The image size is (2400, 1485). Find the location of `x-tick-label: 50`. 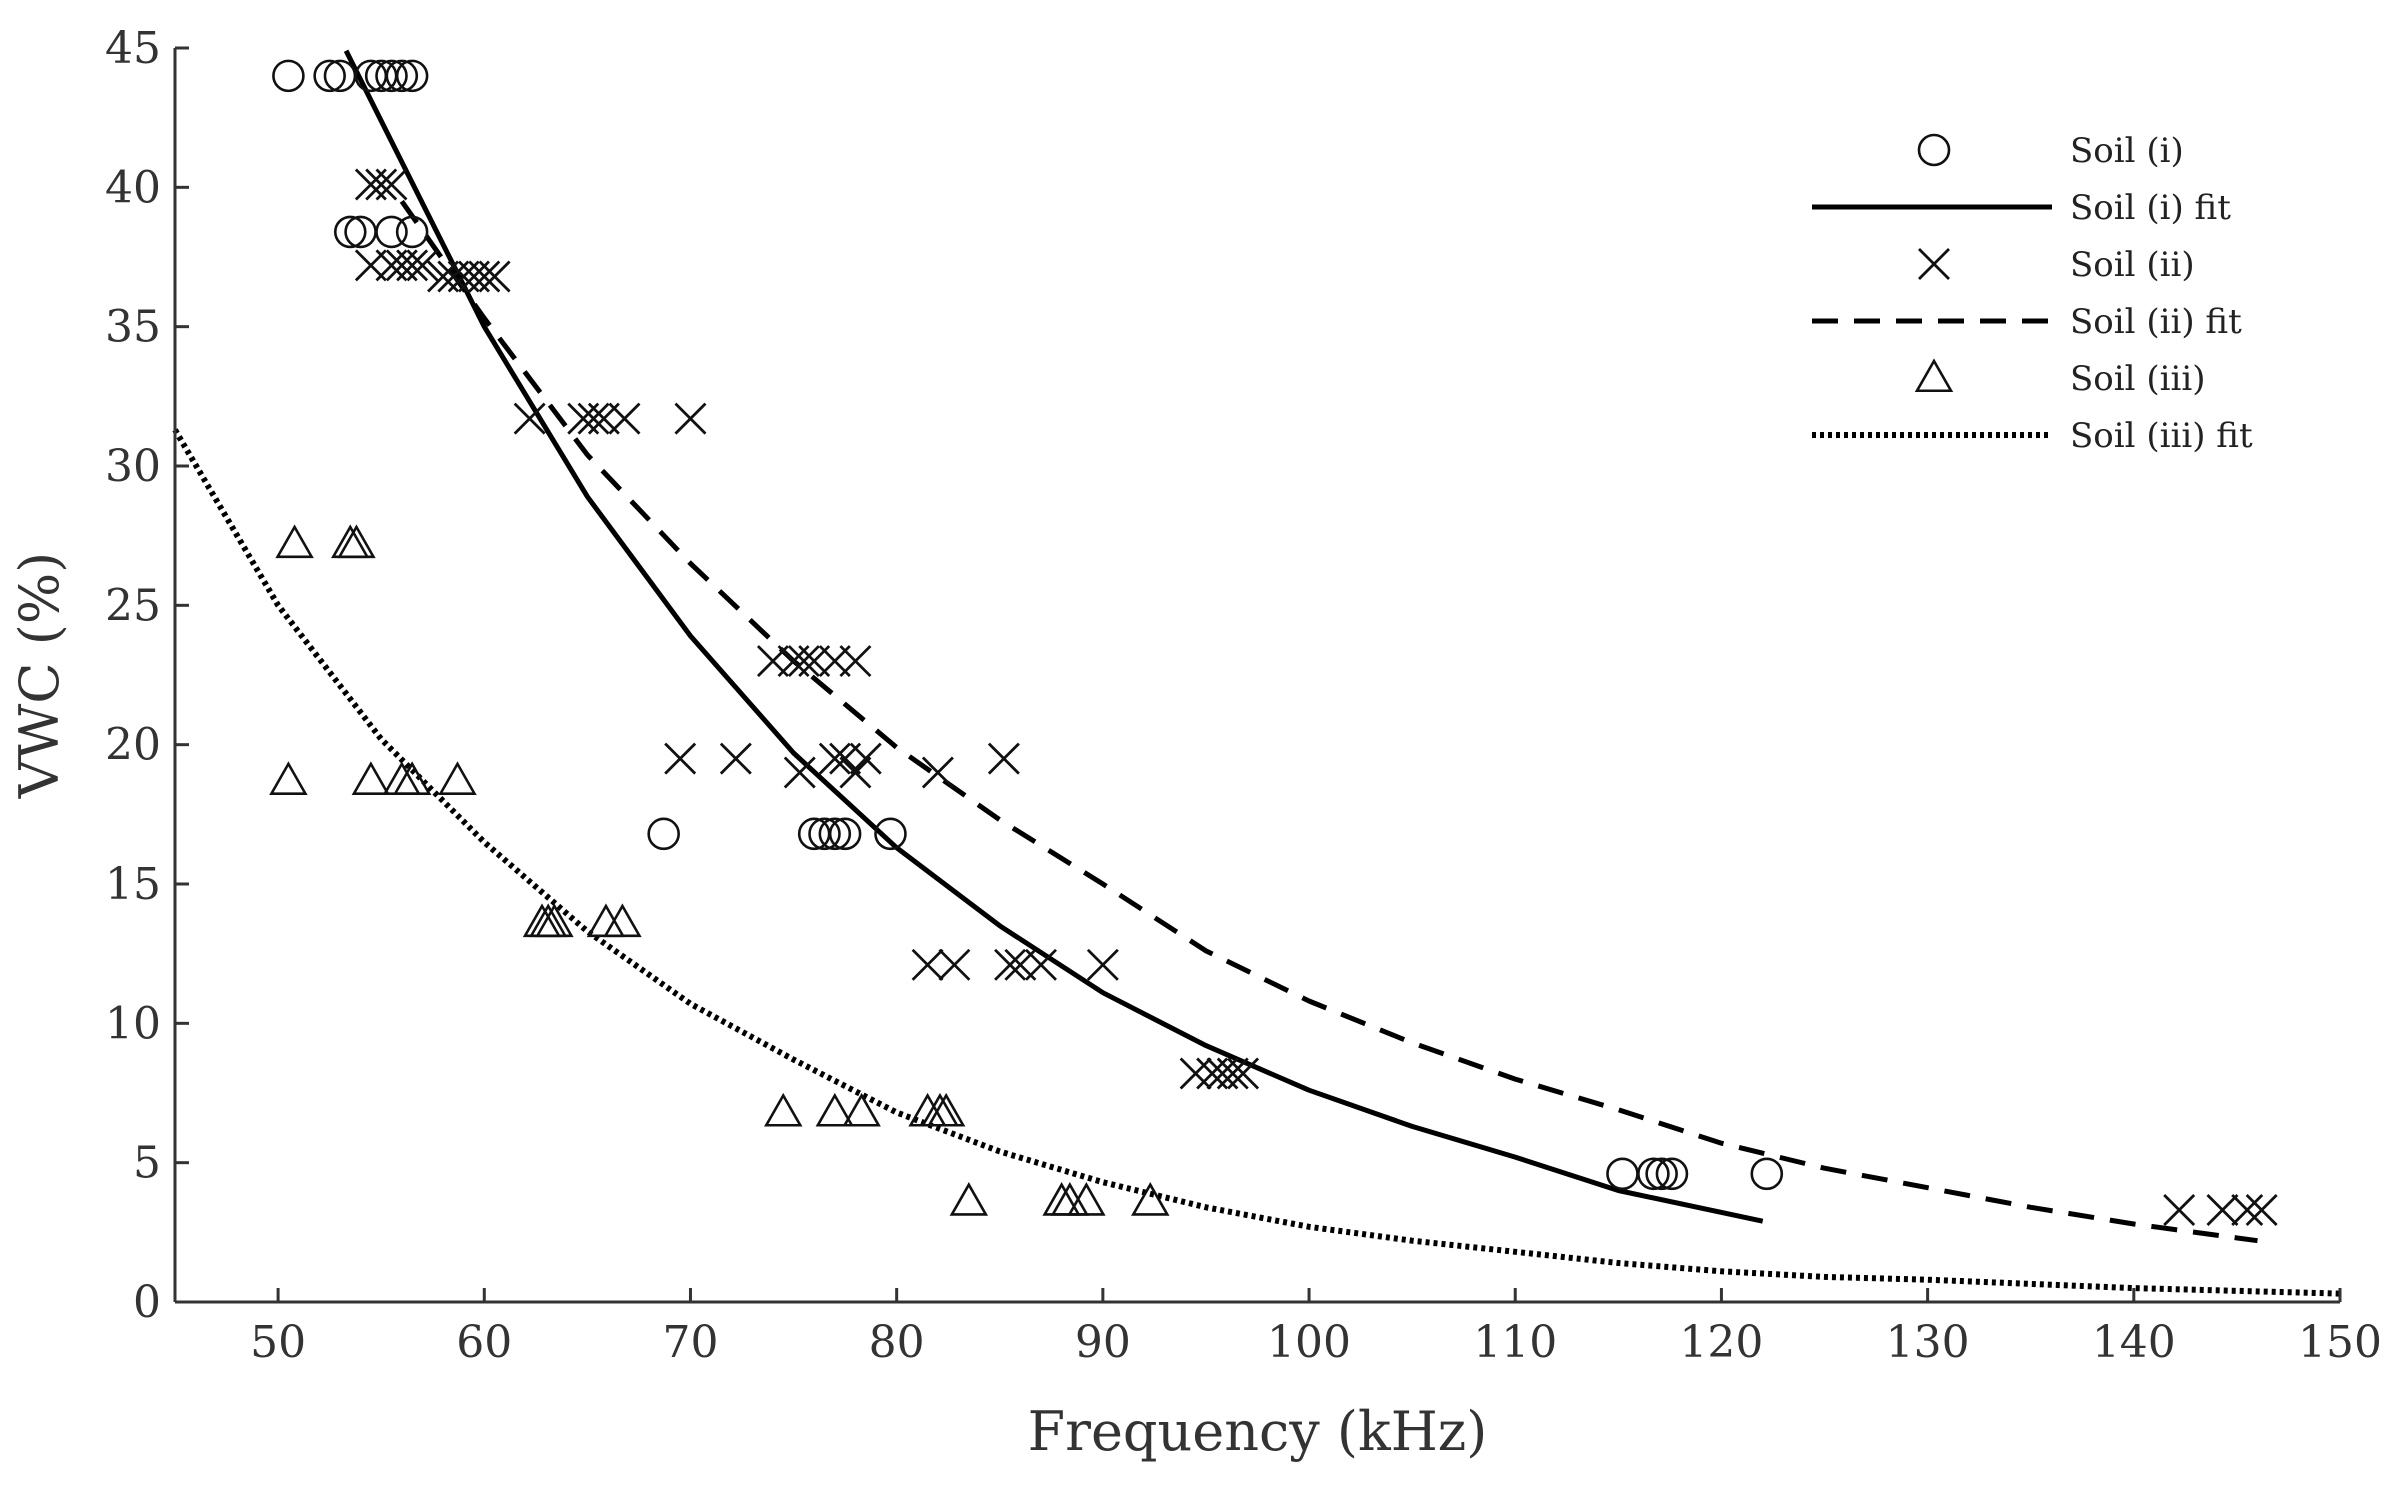

x-tick-label: 50 is located at coordinates (278, 1342).